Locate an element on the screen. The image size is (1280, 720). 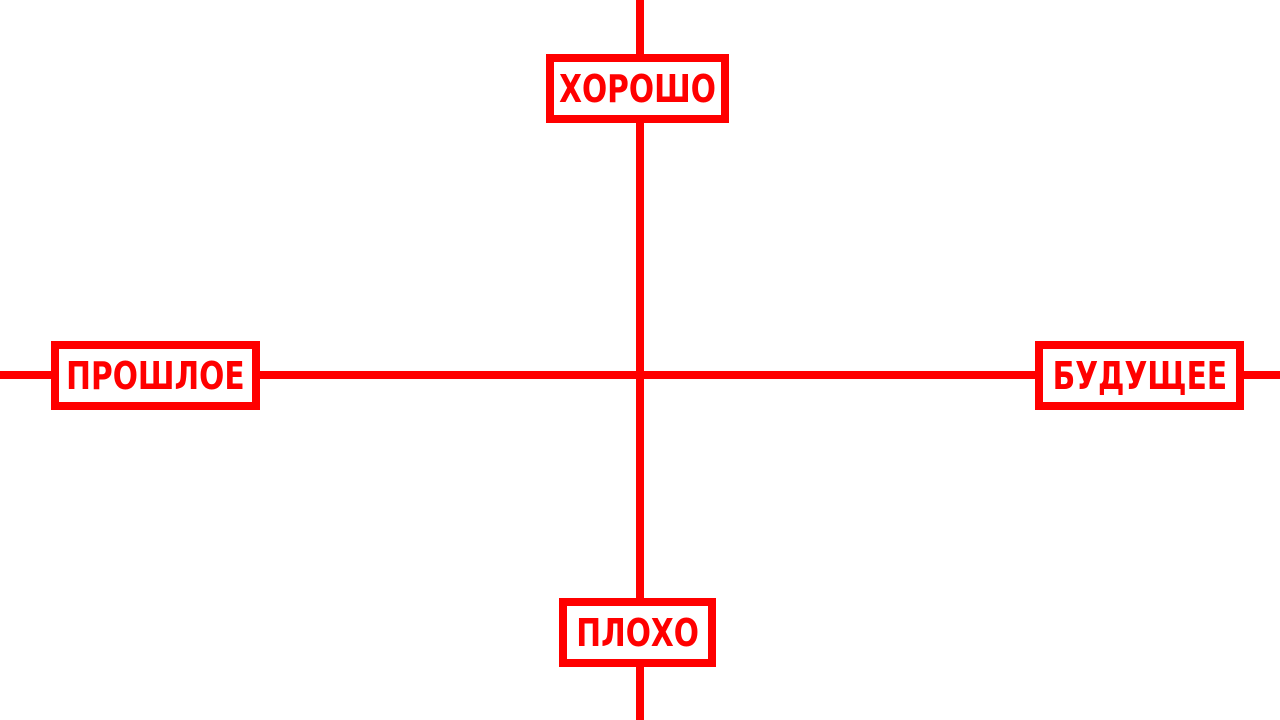
vertical-axis-line is located at coordinates (640, 360).